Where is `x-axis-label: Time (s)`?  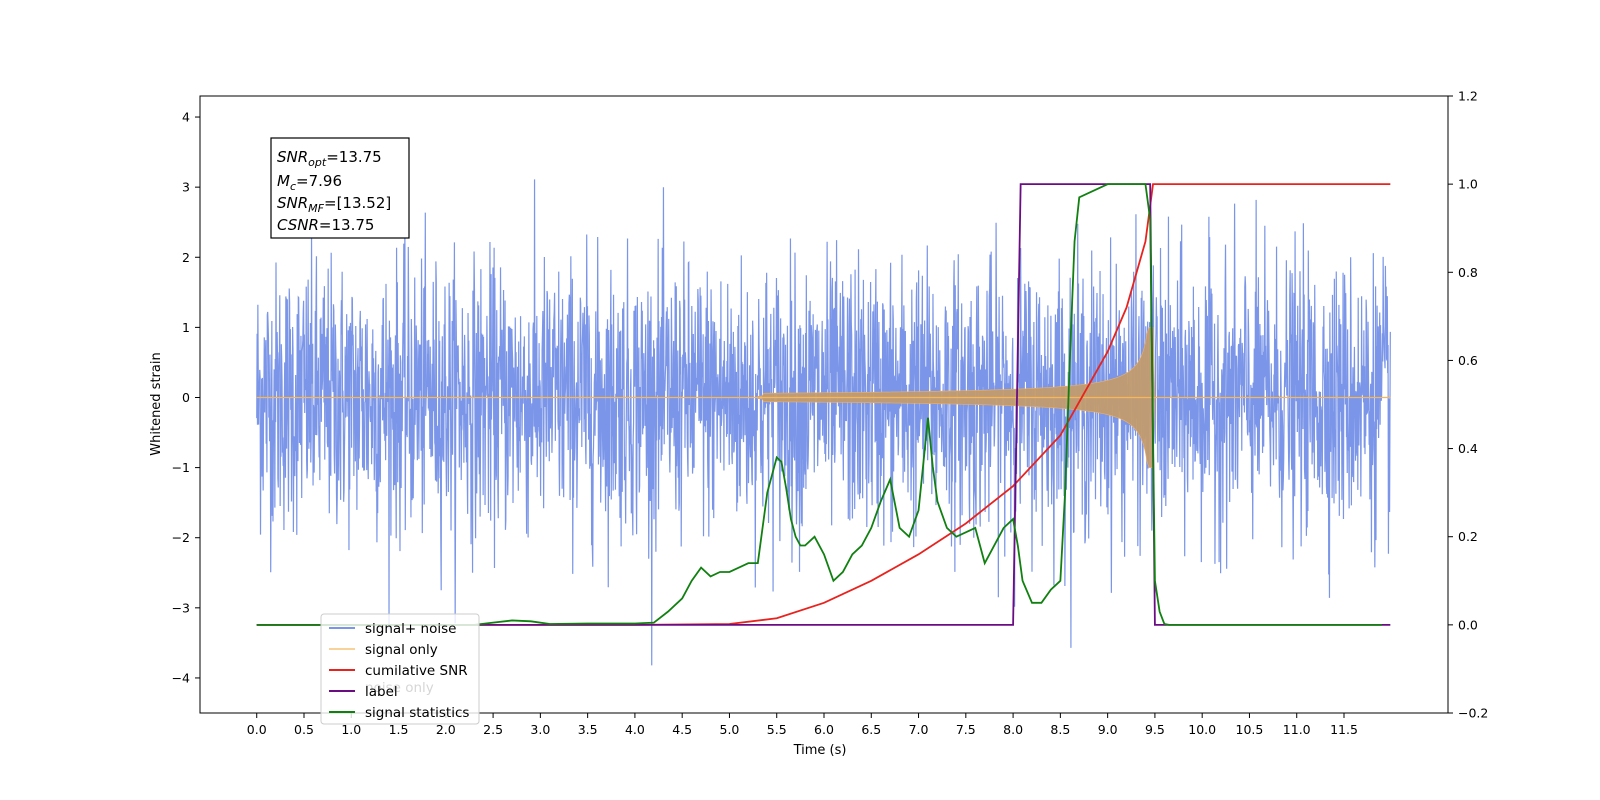 x-axis-label: Time (s) is located at coordinates (820, 750).